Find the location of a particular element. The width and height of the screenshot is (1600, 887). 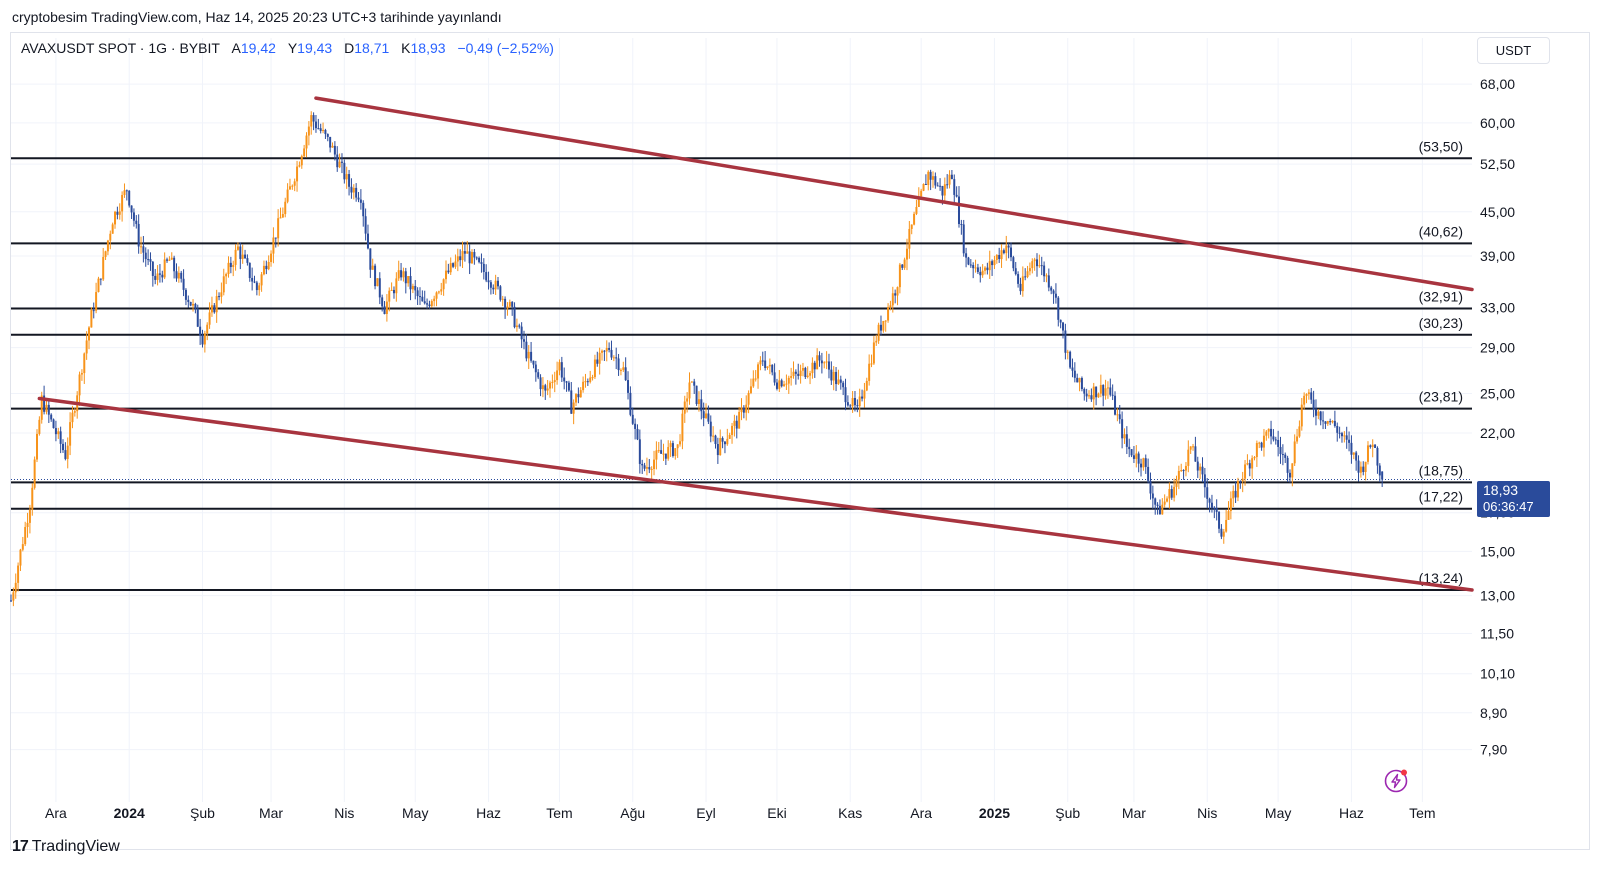

tradingview-footer: 17 TradingView is located at coordinates (66, 847).